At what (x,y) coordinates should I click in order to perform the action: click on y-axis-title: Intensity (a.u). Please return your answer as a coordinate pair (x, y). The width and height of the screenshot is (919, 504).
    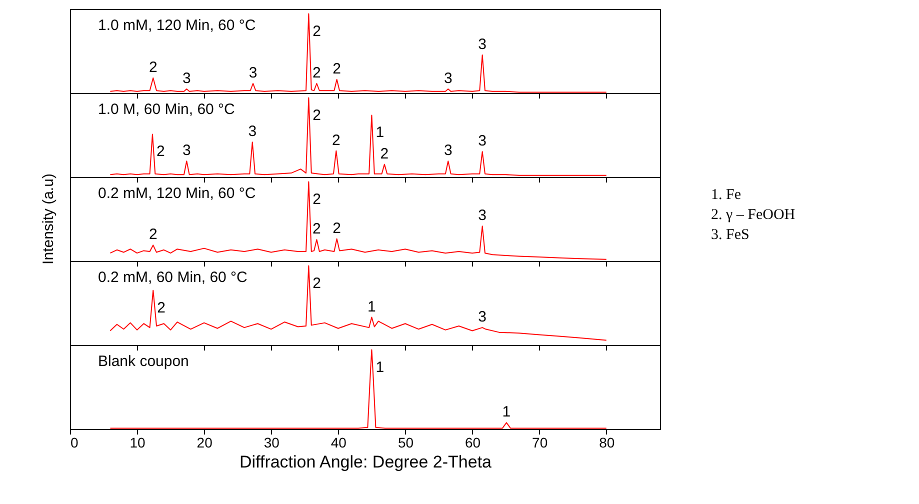
    Looking at the image, I should click on (48, 219).